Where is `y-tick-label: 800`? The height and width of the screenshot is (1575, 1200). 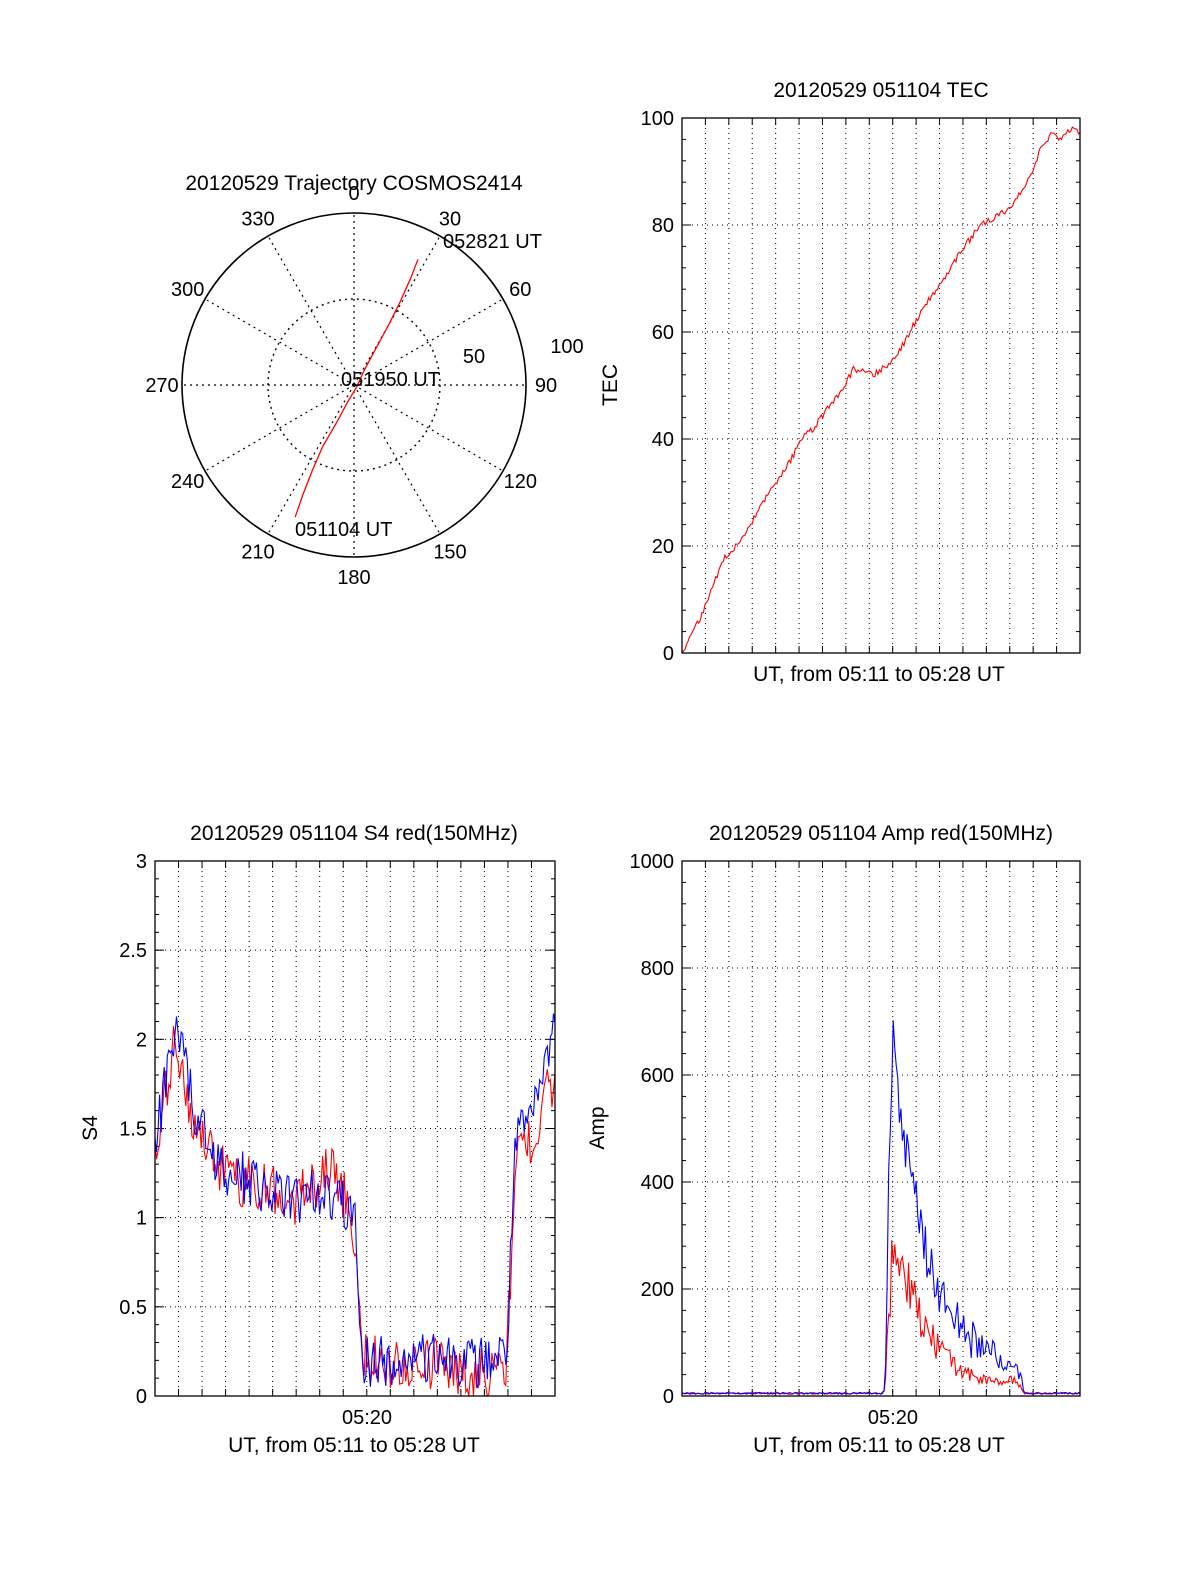 y-tick-label: 800 is located at coordinates (657, 969).